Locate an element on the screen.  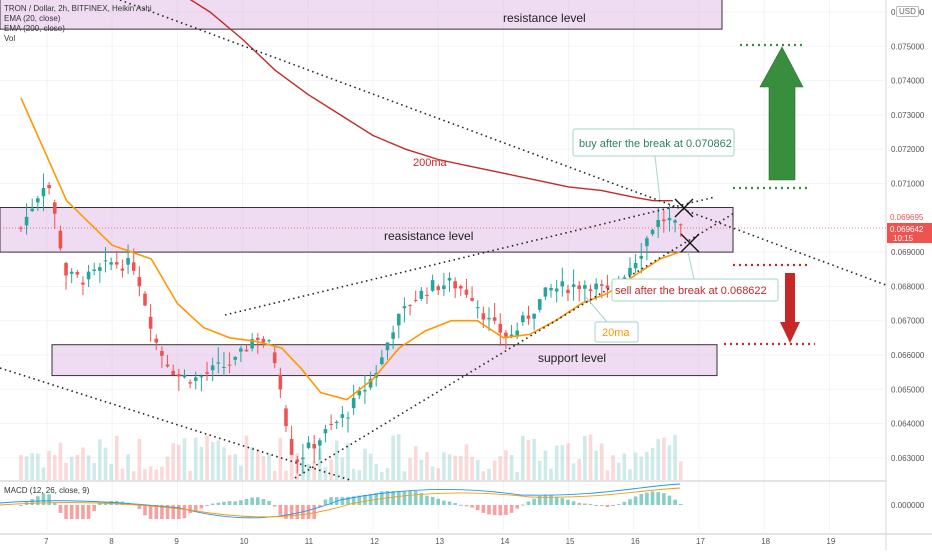
currency-selector: USD is located at coordinates (907, 11).